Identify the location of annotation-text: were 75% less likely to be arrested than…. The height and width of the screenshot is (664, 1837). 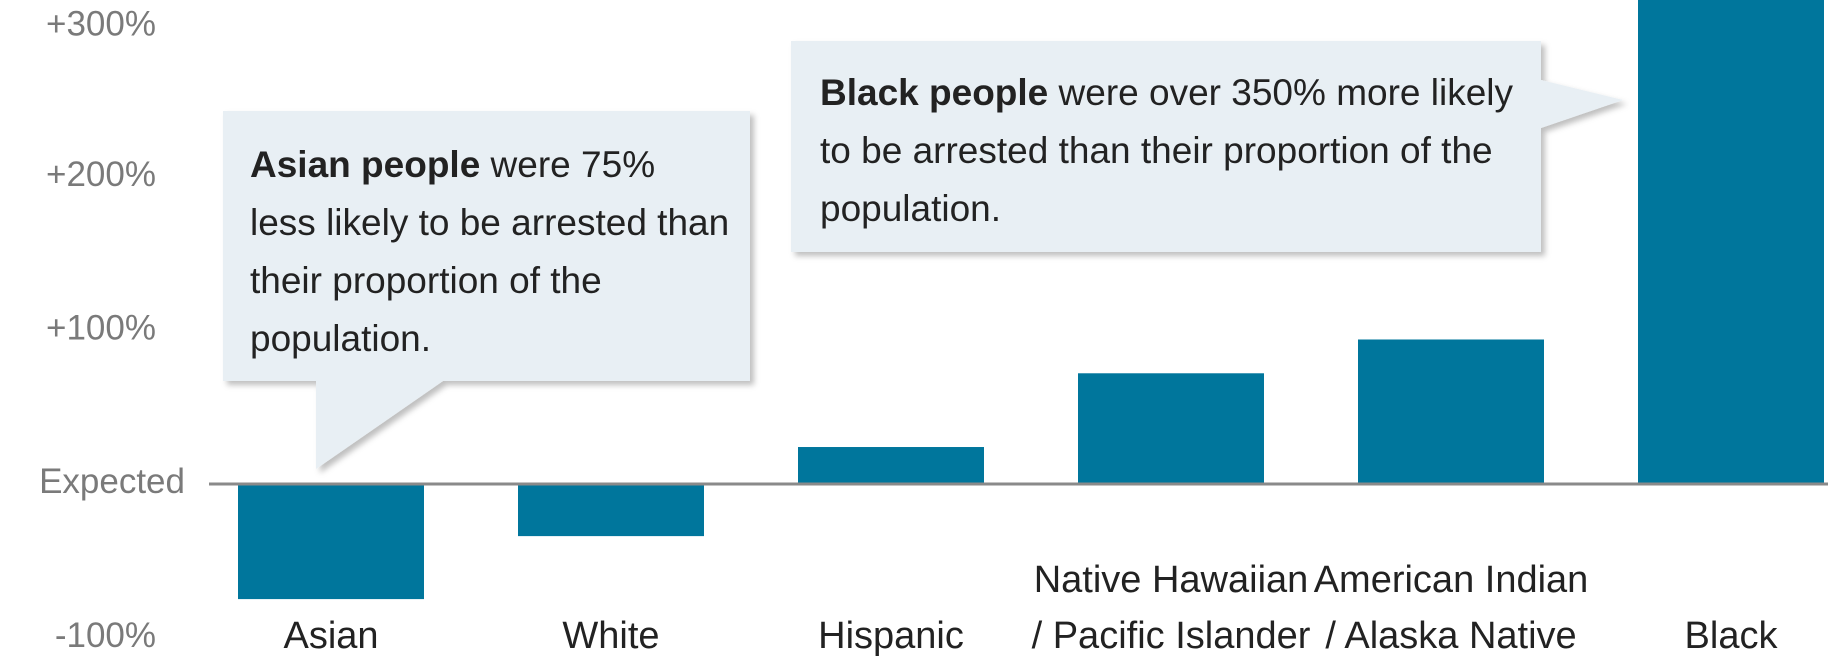
(490, 251).